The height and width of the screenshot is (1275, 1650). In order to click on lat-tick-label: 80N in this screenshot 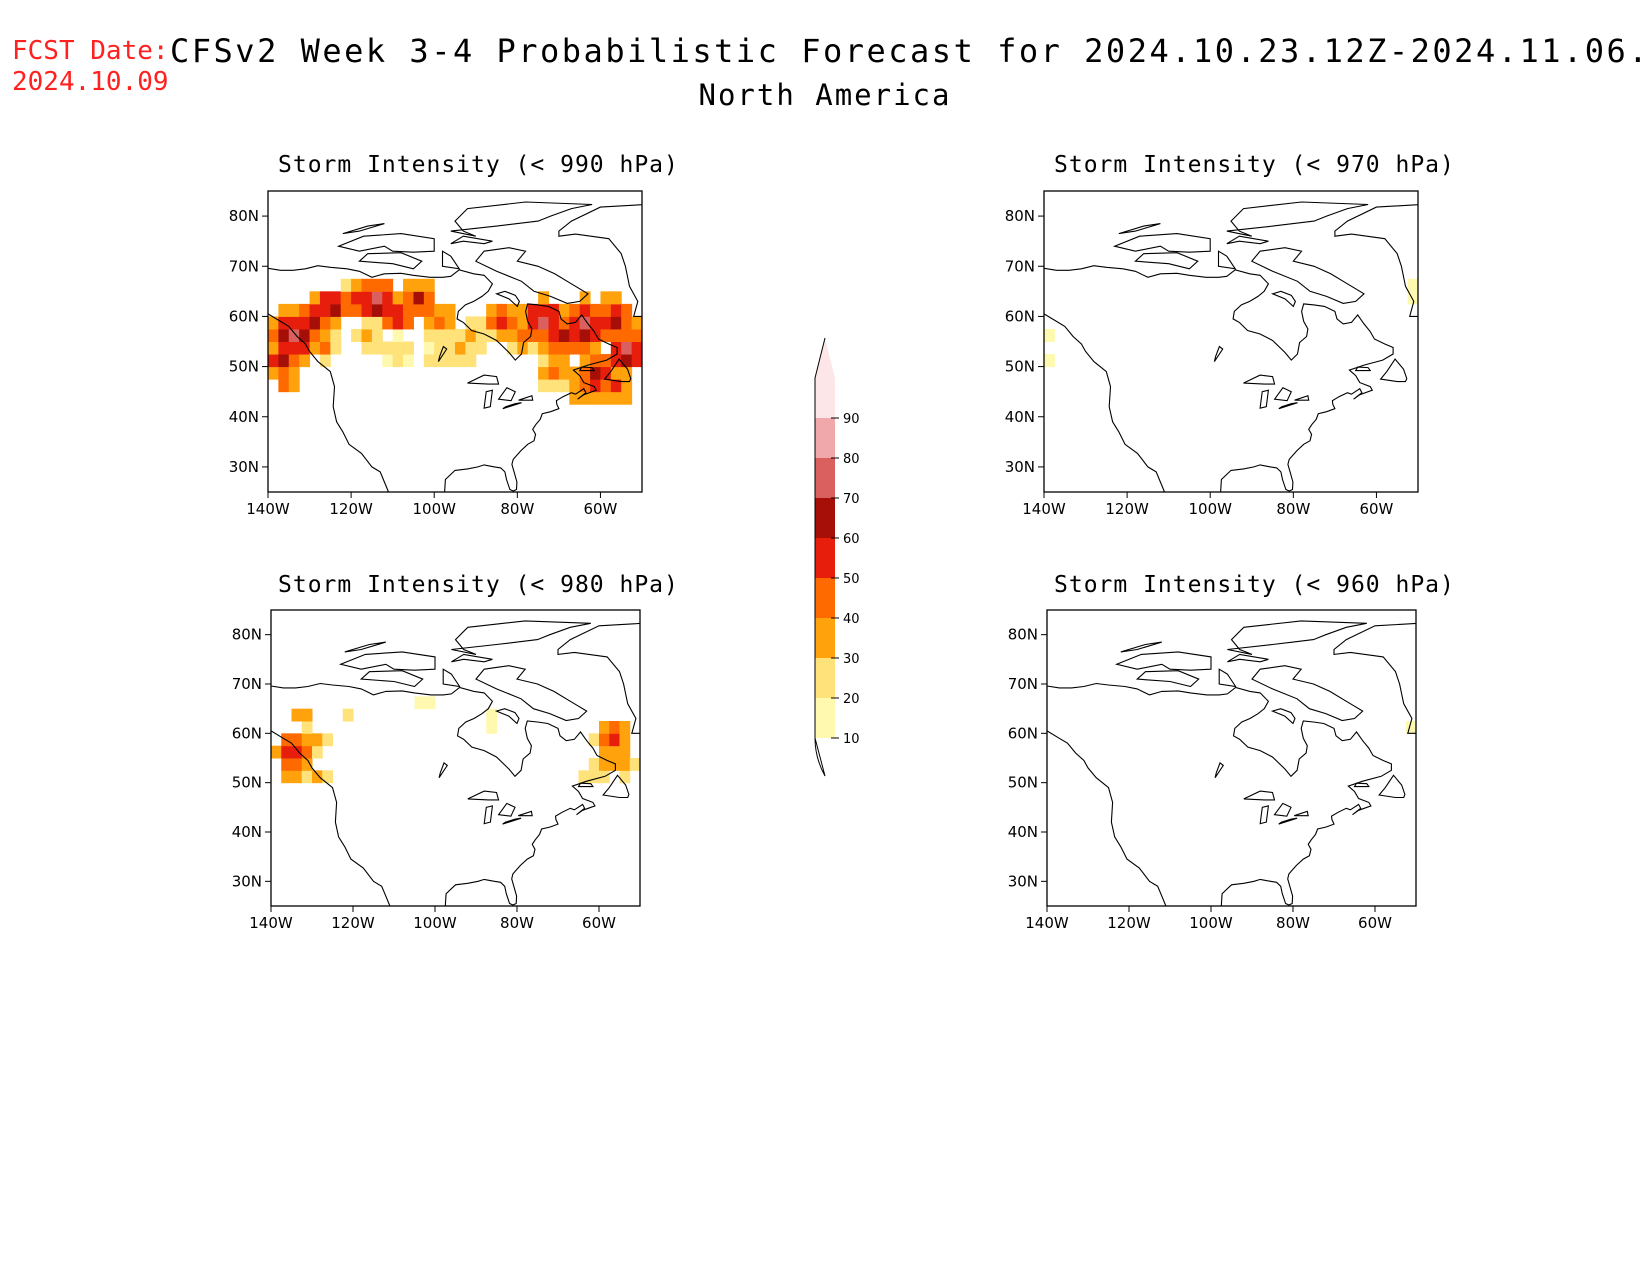, I will do `click(1020, 216)`.